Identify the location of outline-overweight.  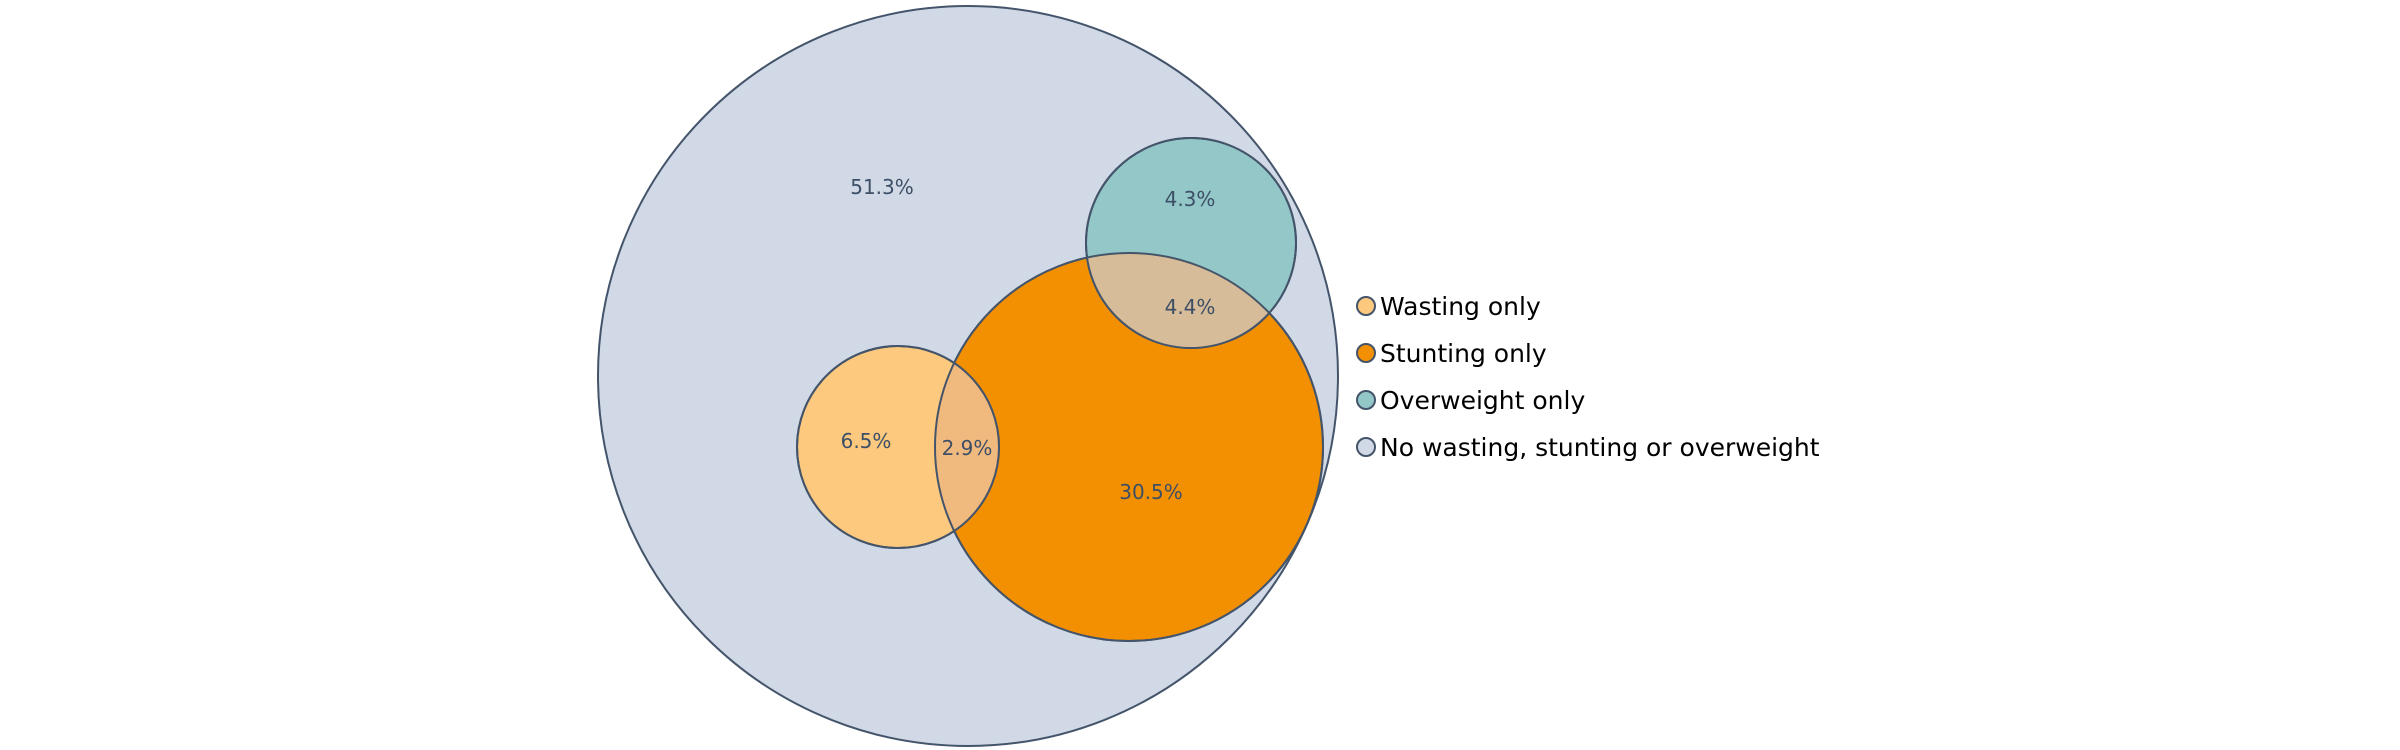
(1191, 243).